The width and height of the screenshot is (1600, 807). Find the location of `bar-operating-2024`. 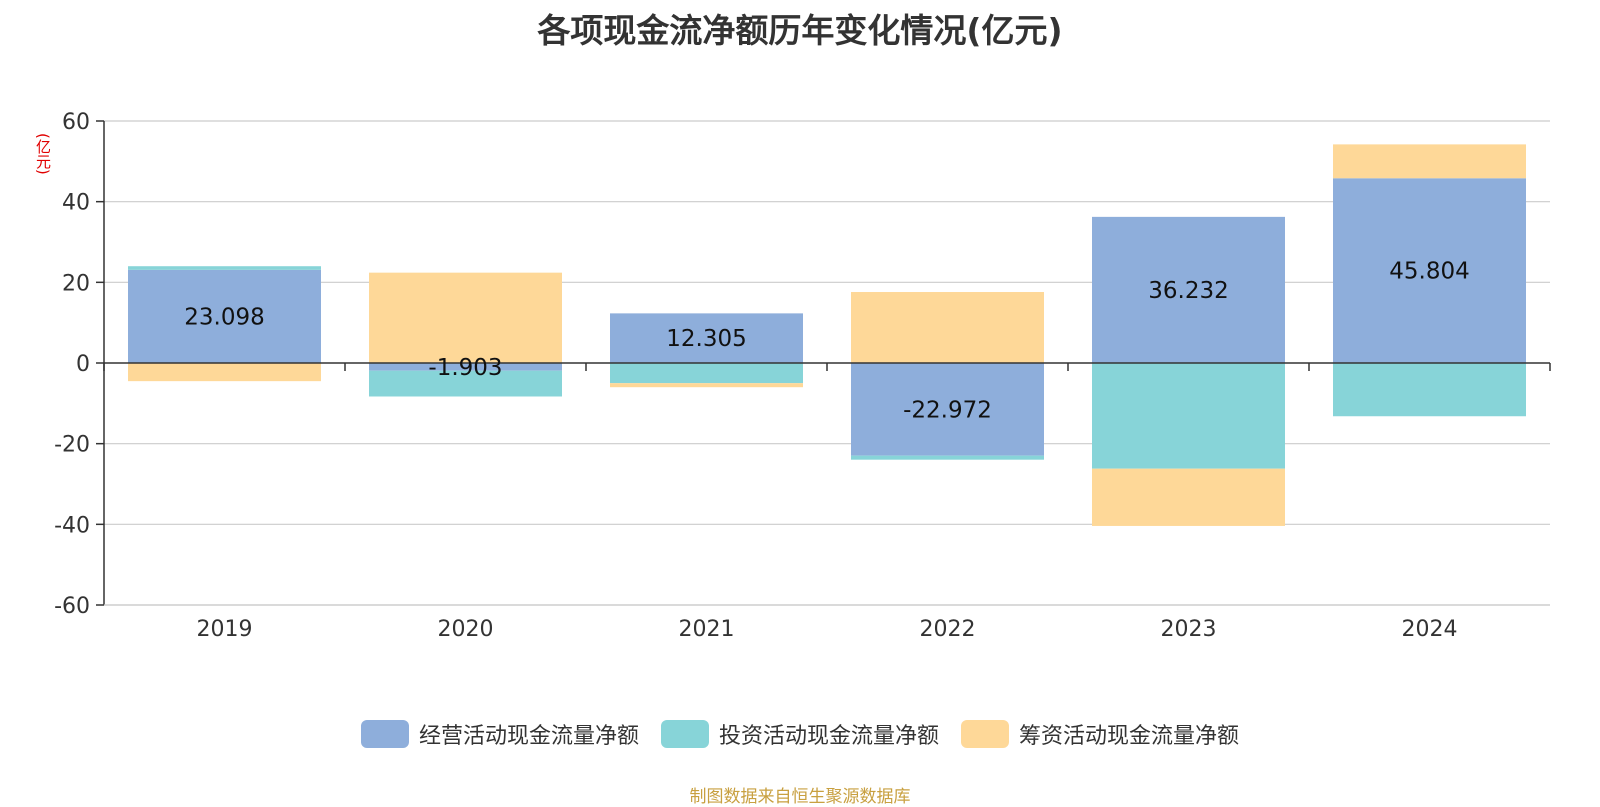

bar-operating-2024 is located at coordinates (1429, 270).